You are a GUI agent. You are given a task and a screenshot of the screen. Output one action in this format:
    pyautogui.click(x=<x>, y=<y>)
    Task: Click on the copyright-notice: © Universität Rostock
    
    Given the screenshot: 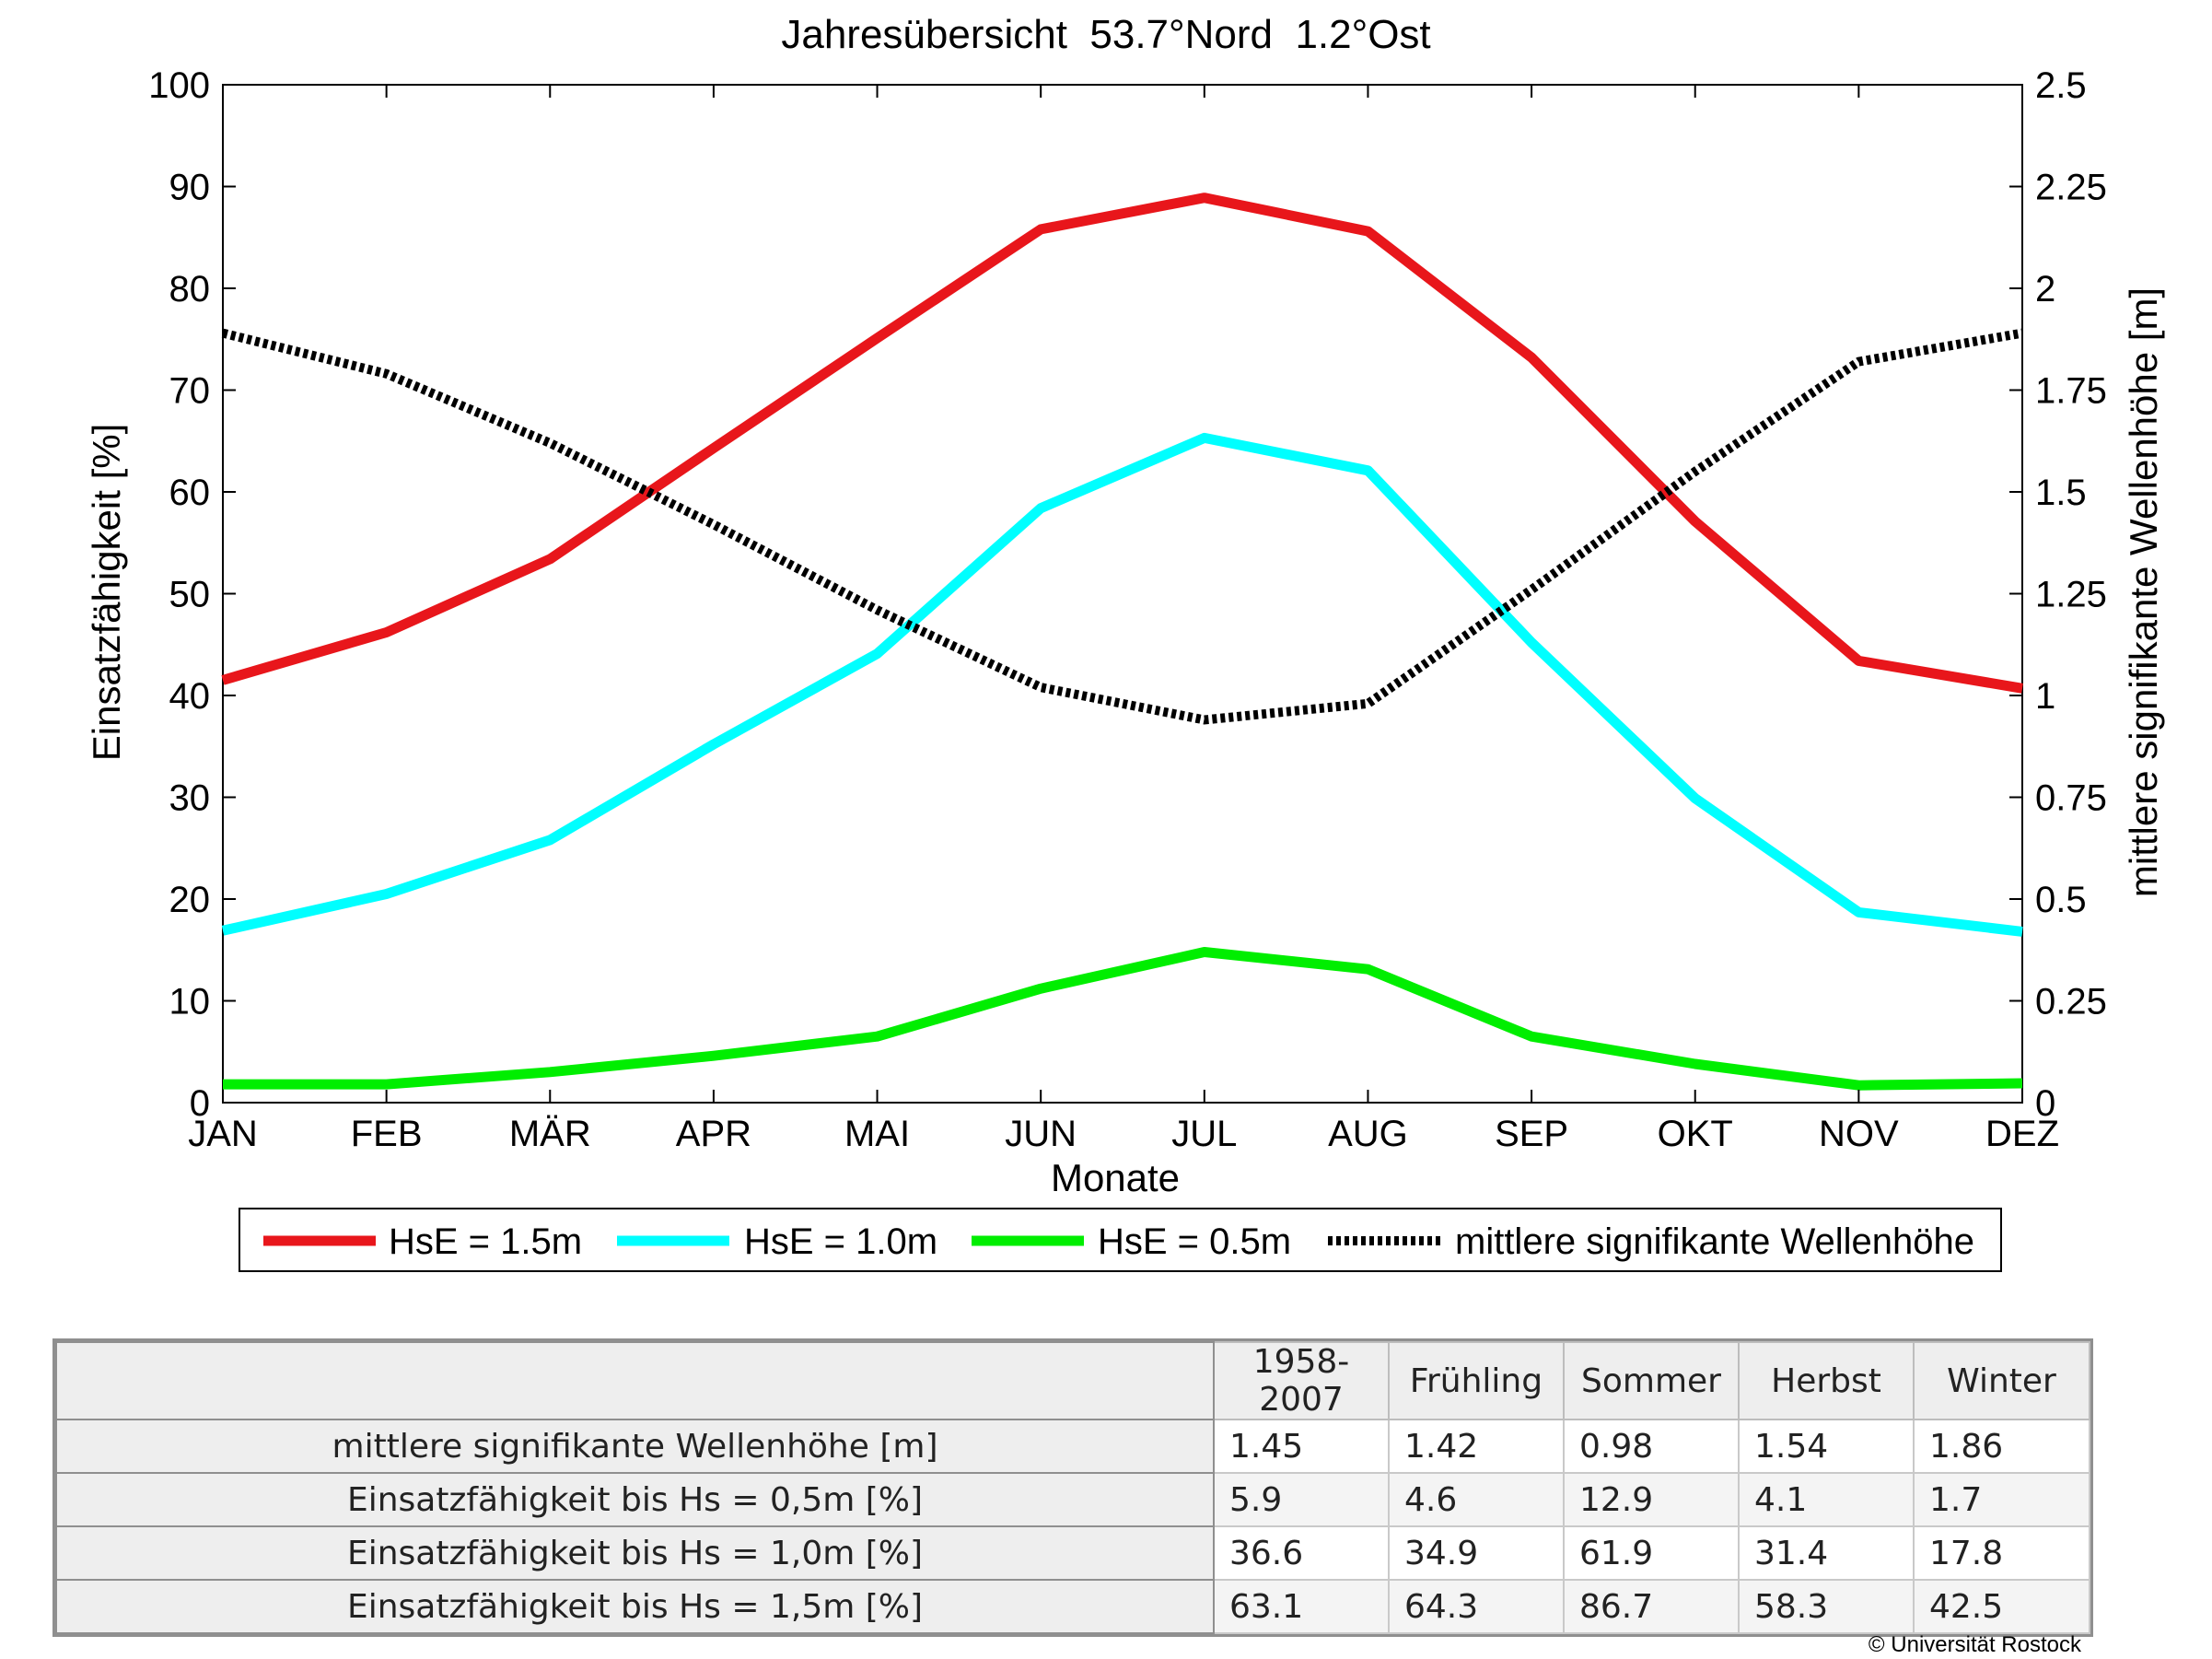 What is the action you would take?
    pyautogui.click(x=1975, y=1644)
    